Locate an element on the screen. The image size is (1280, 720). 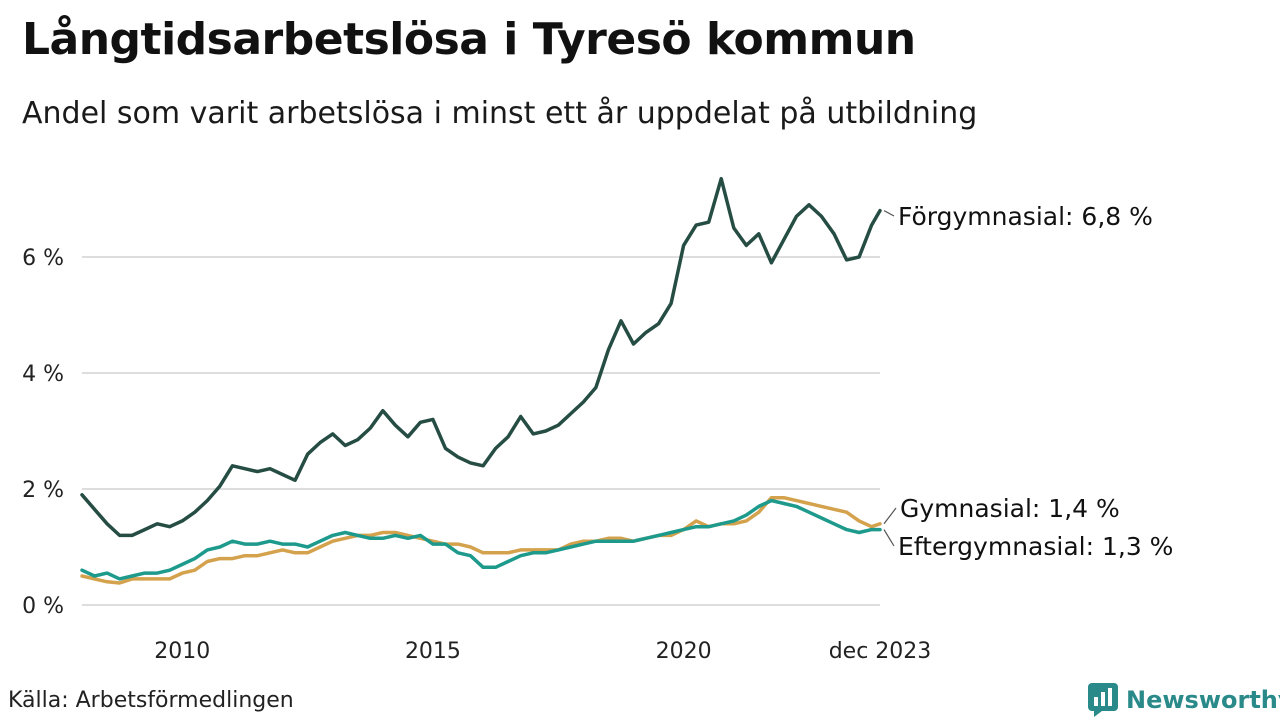
newsworthy-logo-text: Newsworthy is located at coordinates (1203, 700).